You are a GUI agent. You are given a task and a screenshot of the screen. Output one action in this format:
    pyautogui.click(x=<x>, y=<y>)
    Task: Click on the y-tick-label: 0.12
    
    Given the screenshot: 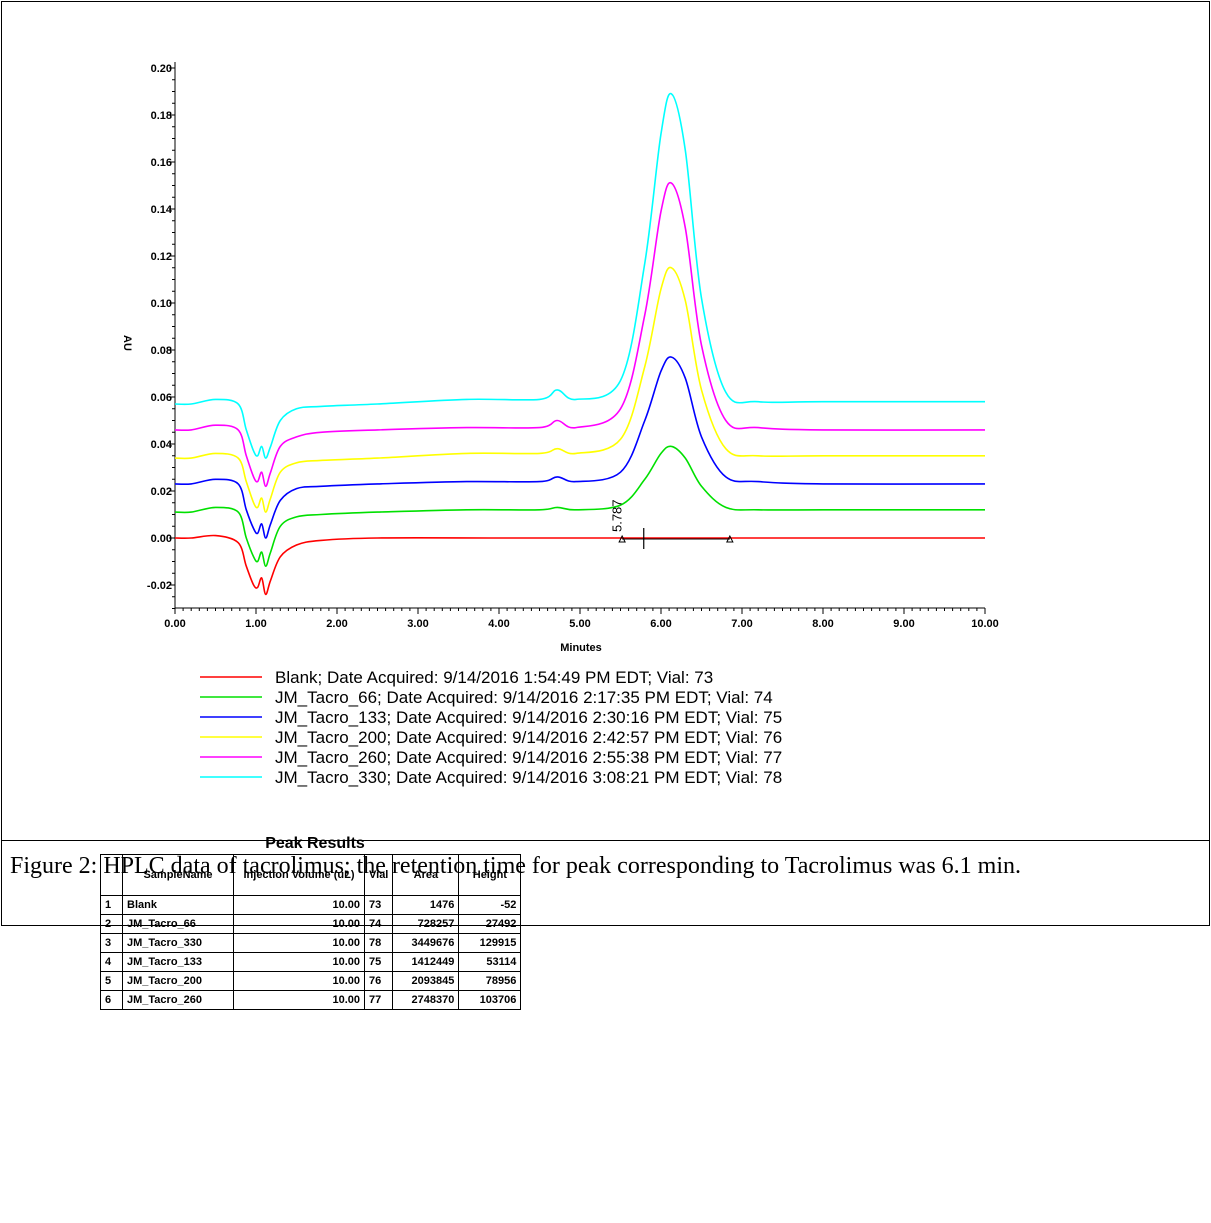 What is the action you would take?
    pyautogui.click(x=161, y=257)
    